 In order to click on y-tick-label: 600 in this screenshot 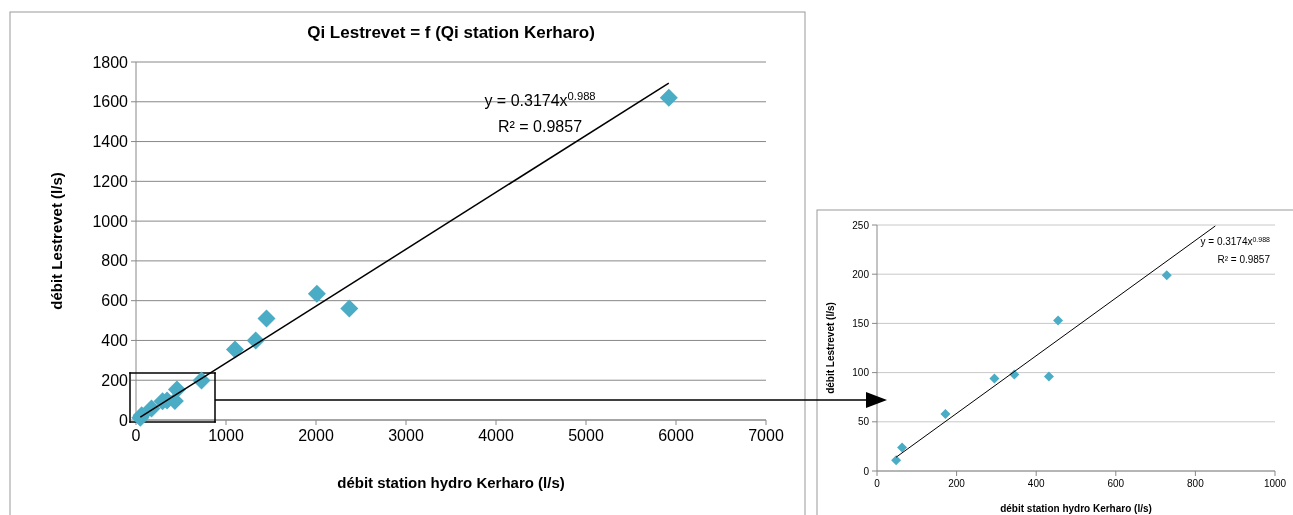, I will do `click(115, 301)`.